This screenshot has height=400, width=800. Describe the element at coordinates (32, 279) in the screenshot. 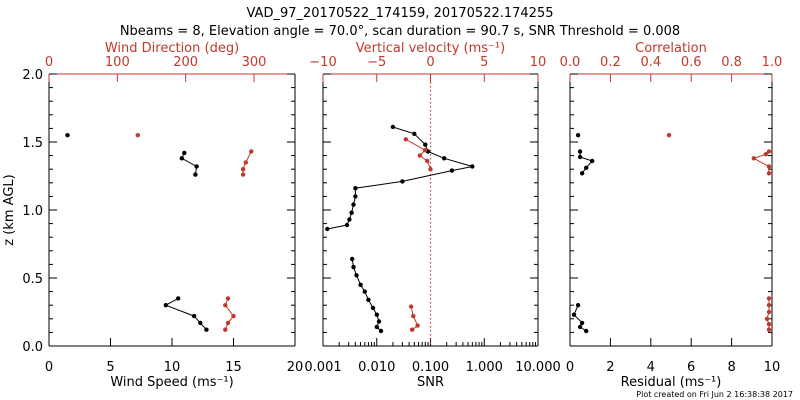

I see `y-tick-label: 0.5` at that location.